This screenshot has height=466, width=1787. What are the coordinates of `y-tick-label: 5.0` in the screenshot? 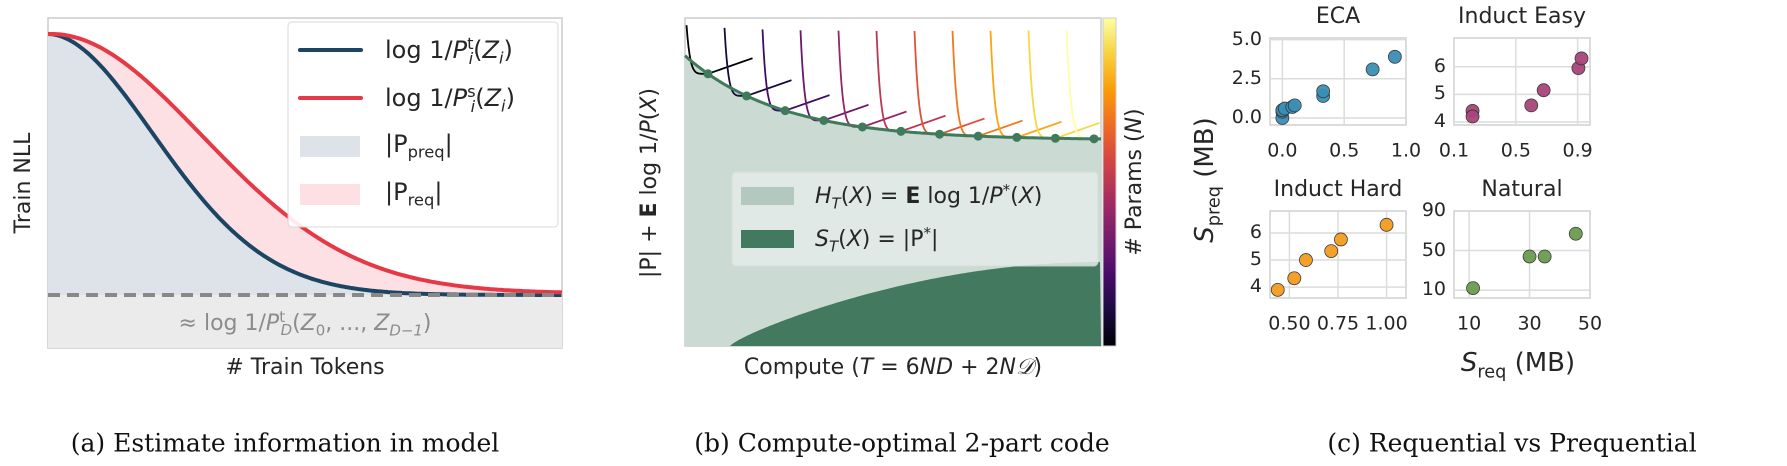 It's located at (1246, 38).